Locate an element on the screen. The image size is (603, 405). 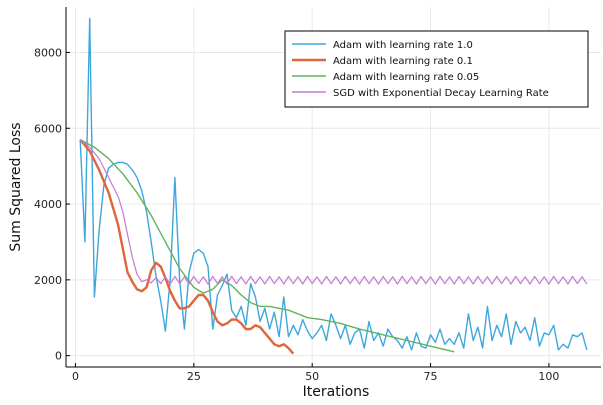
x-tick-label: 25 is located at coordinates (194, 376).